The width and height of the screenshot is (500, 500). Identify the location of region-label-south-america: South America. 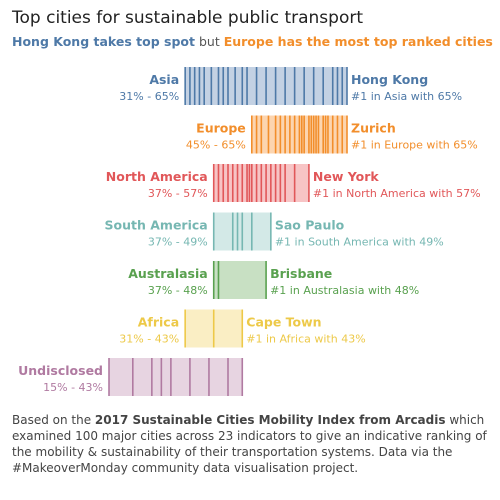
(156, 225).